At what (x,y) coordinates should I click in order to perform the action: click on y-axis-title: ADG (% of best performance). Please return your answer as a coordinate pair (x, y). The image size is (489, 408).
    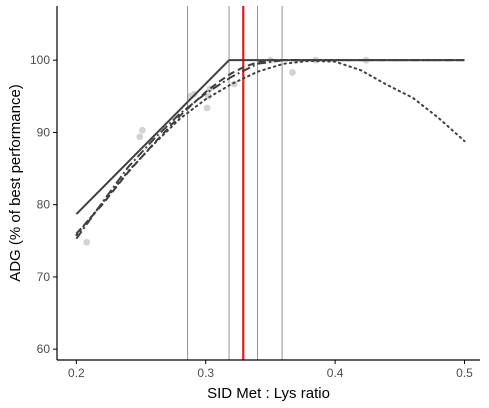
    Looking at the image, I should click on (15, 183).